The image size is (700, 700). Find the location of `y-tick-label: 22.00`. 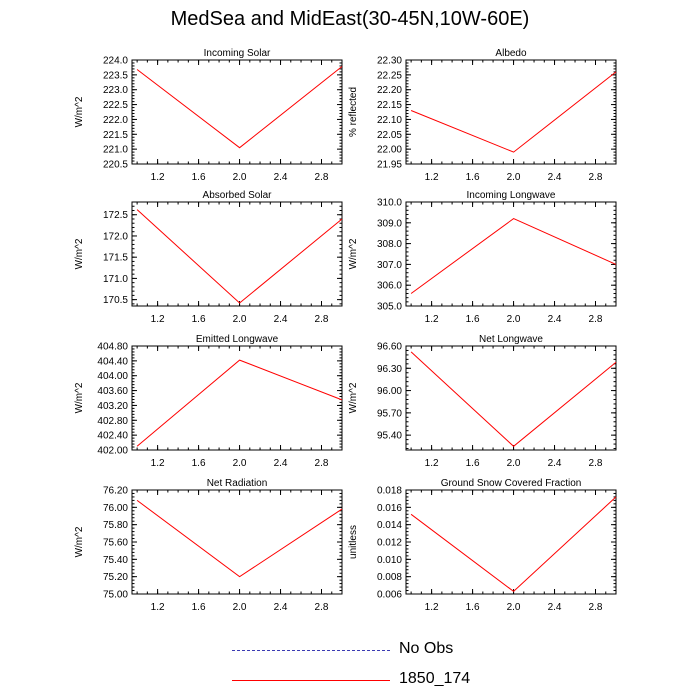

y-tick-label: 22.00 is located at coordinates (389, 150).